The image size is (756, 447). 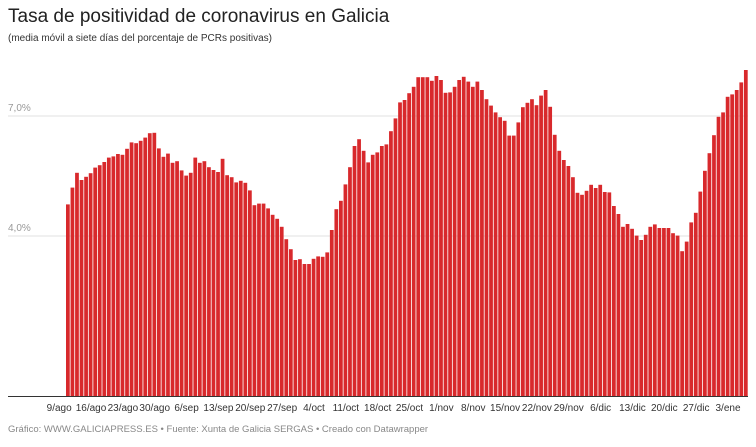 What do you see at coordinates (59, 408) in the screenshot?
I see `x-tick-label: 9/ago` at bounding box center [59, 408].